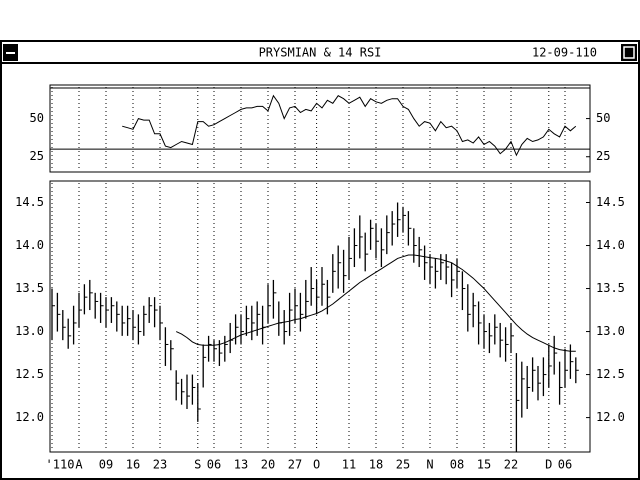 The height and width of the screenshot is (480, 640). Describe the element at coordinates (268, 465) in the screenshot. I see `x-tick-label: 20` at that location.